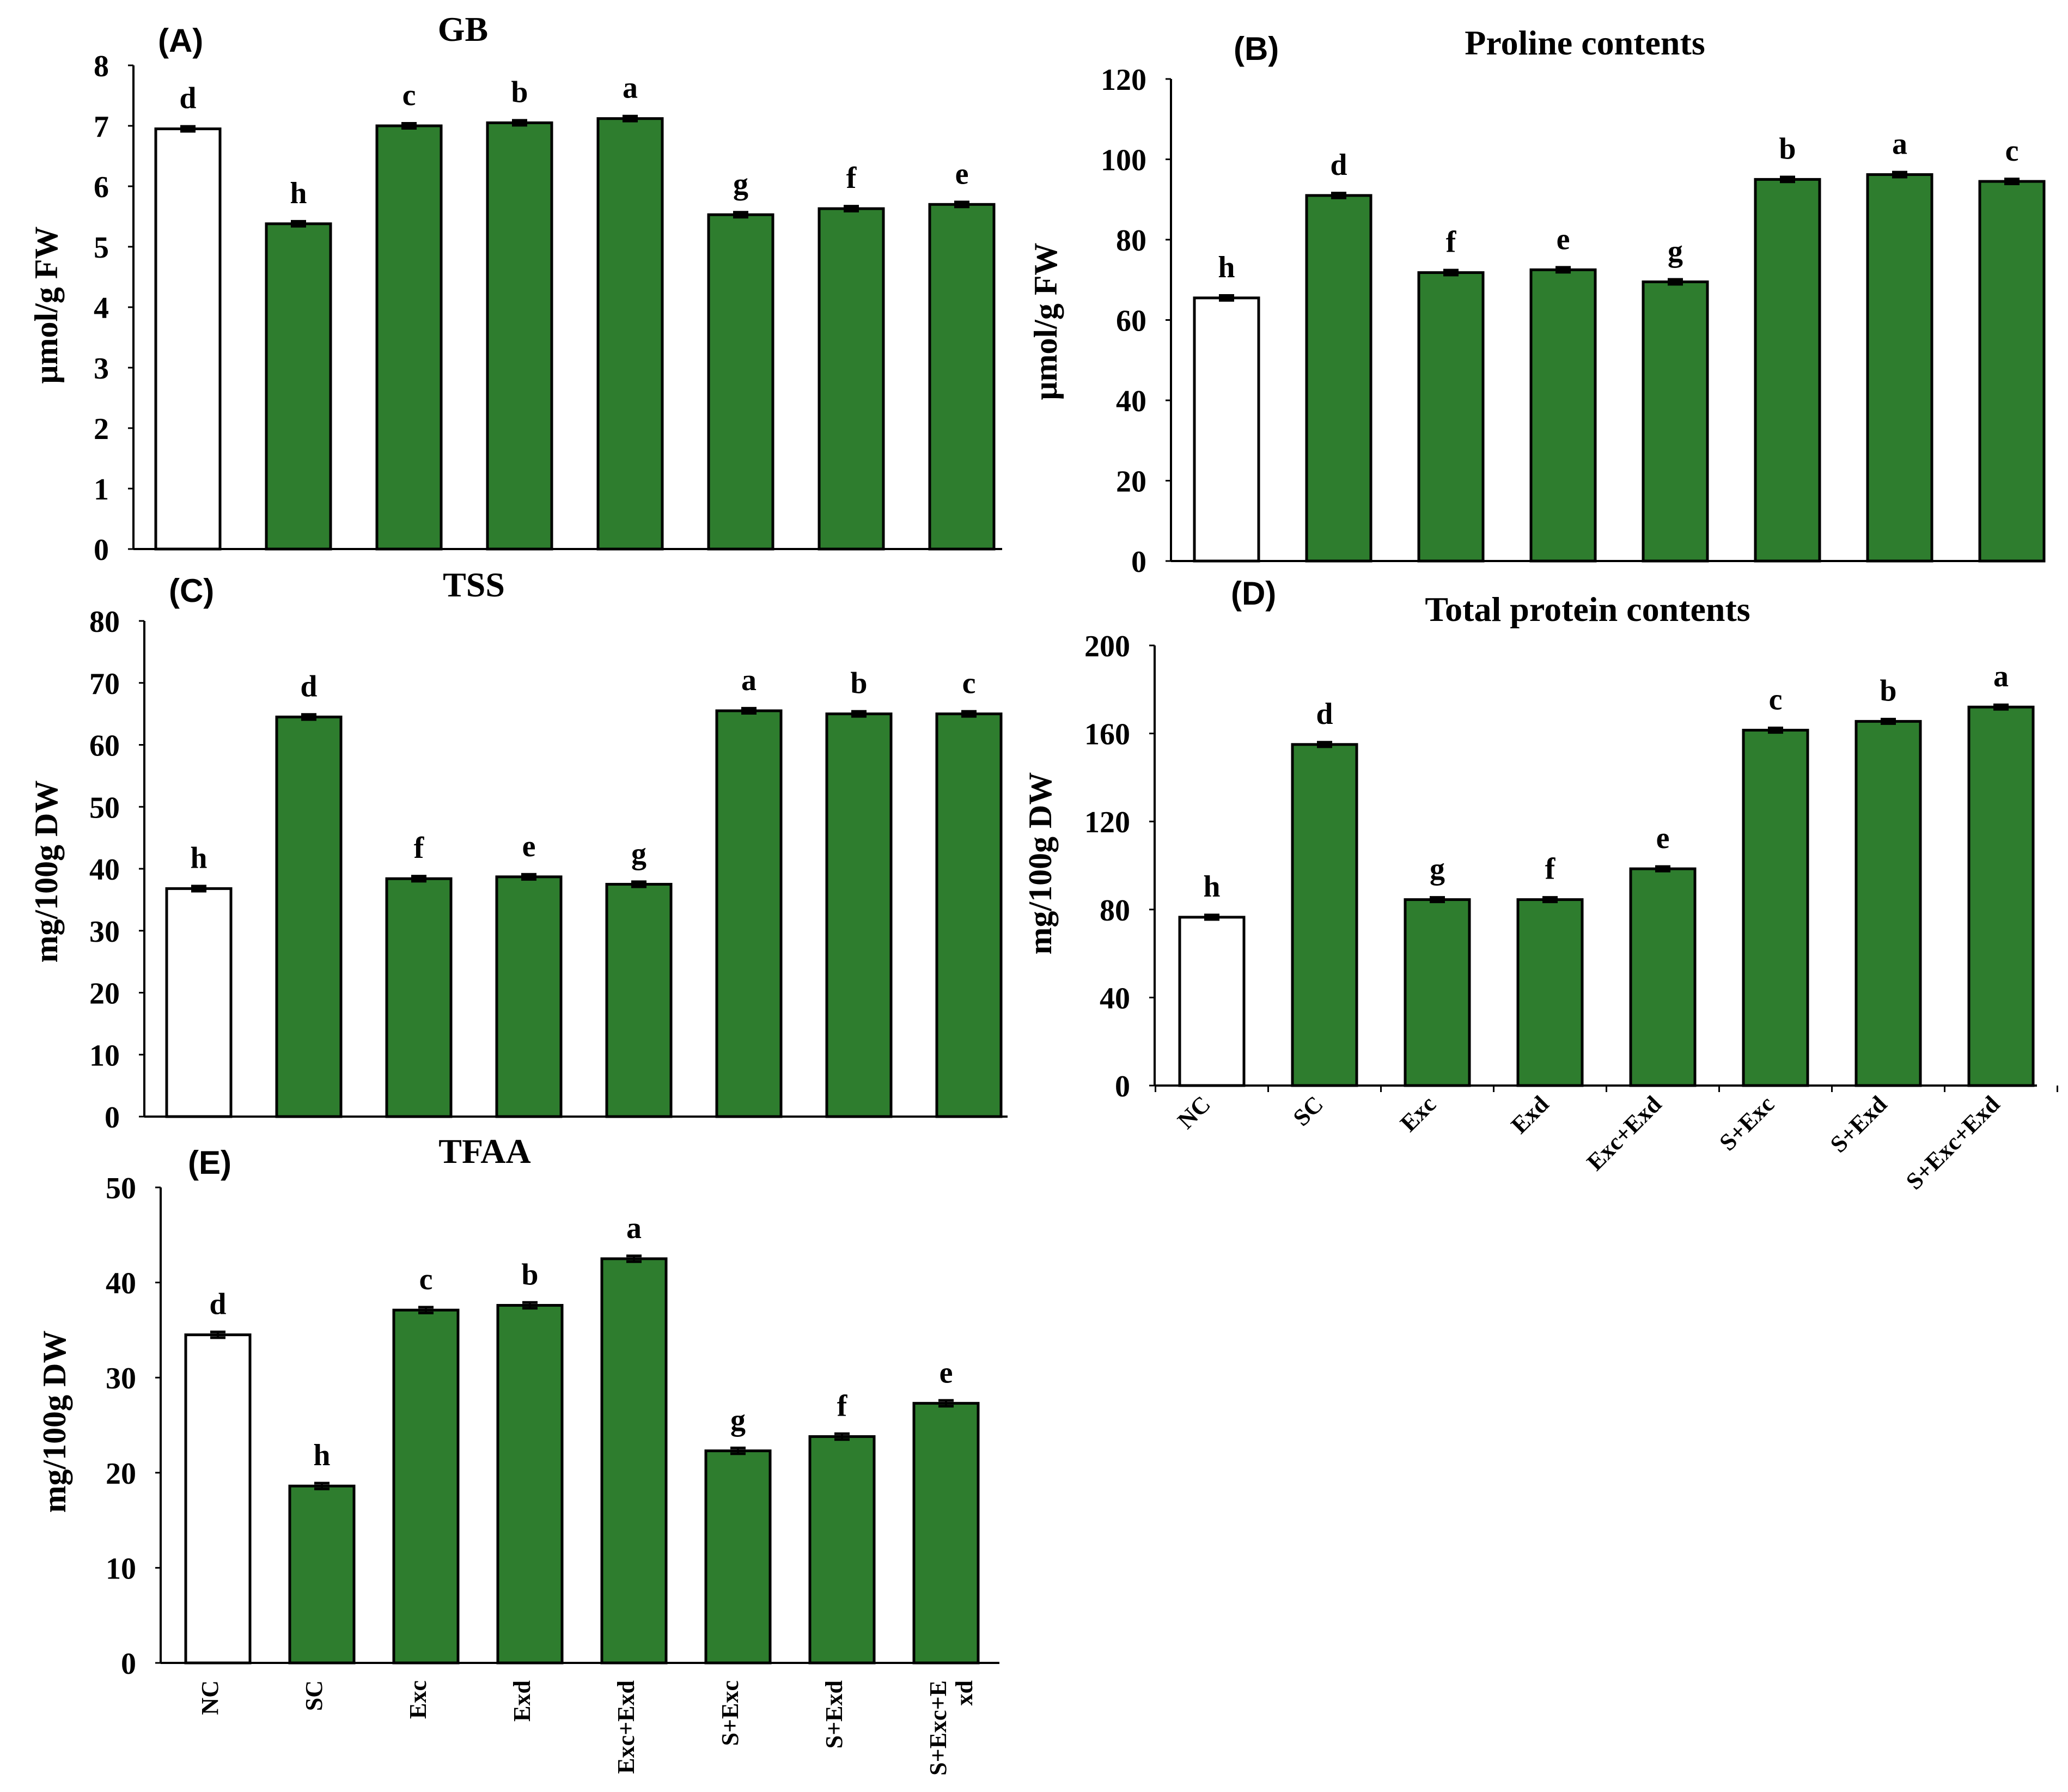 Image resolution: width=2068 pixels, height=1792 pixels. I want to click on chart-2-y-tick-label: 0, so click(1138, 562).